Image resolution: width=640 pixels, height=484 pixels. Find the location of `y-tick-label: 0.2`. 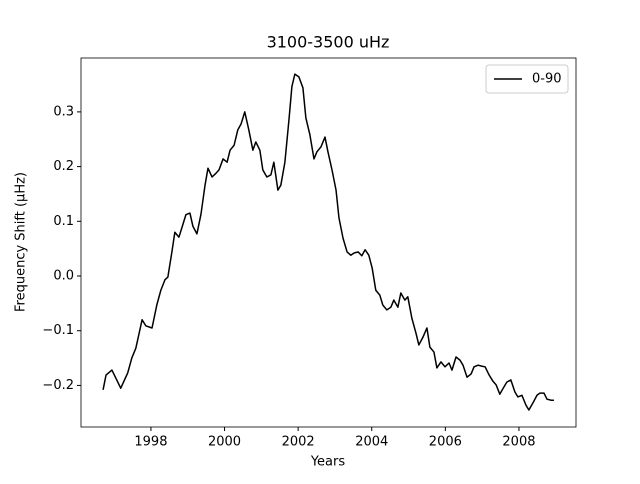

y-tick-label: 0.2 is located at coordinates (63, 166).